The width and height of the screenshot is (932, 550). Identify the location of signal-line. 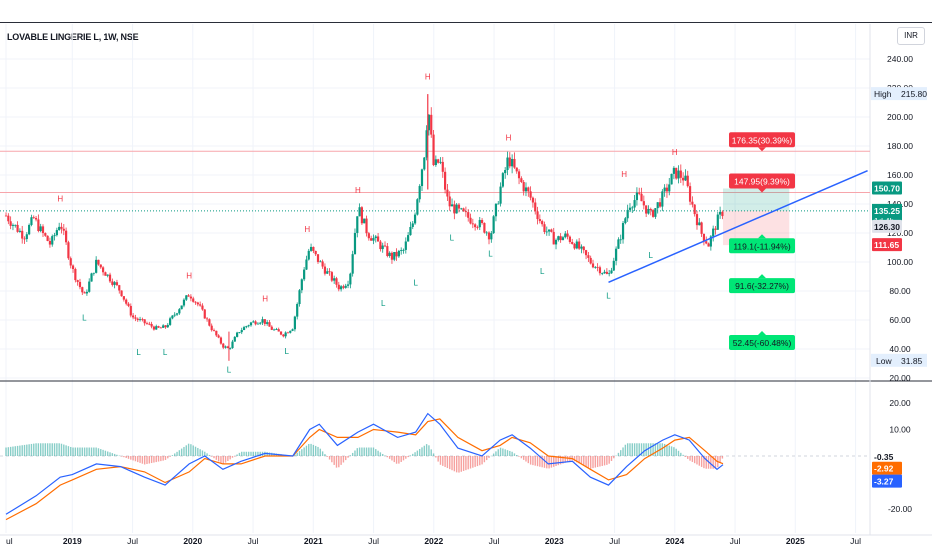
(364, 469).